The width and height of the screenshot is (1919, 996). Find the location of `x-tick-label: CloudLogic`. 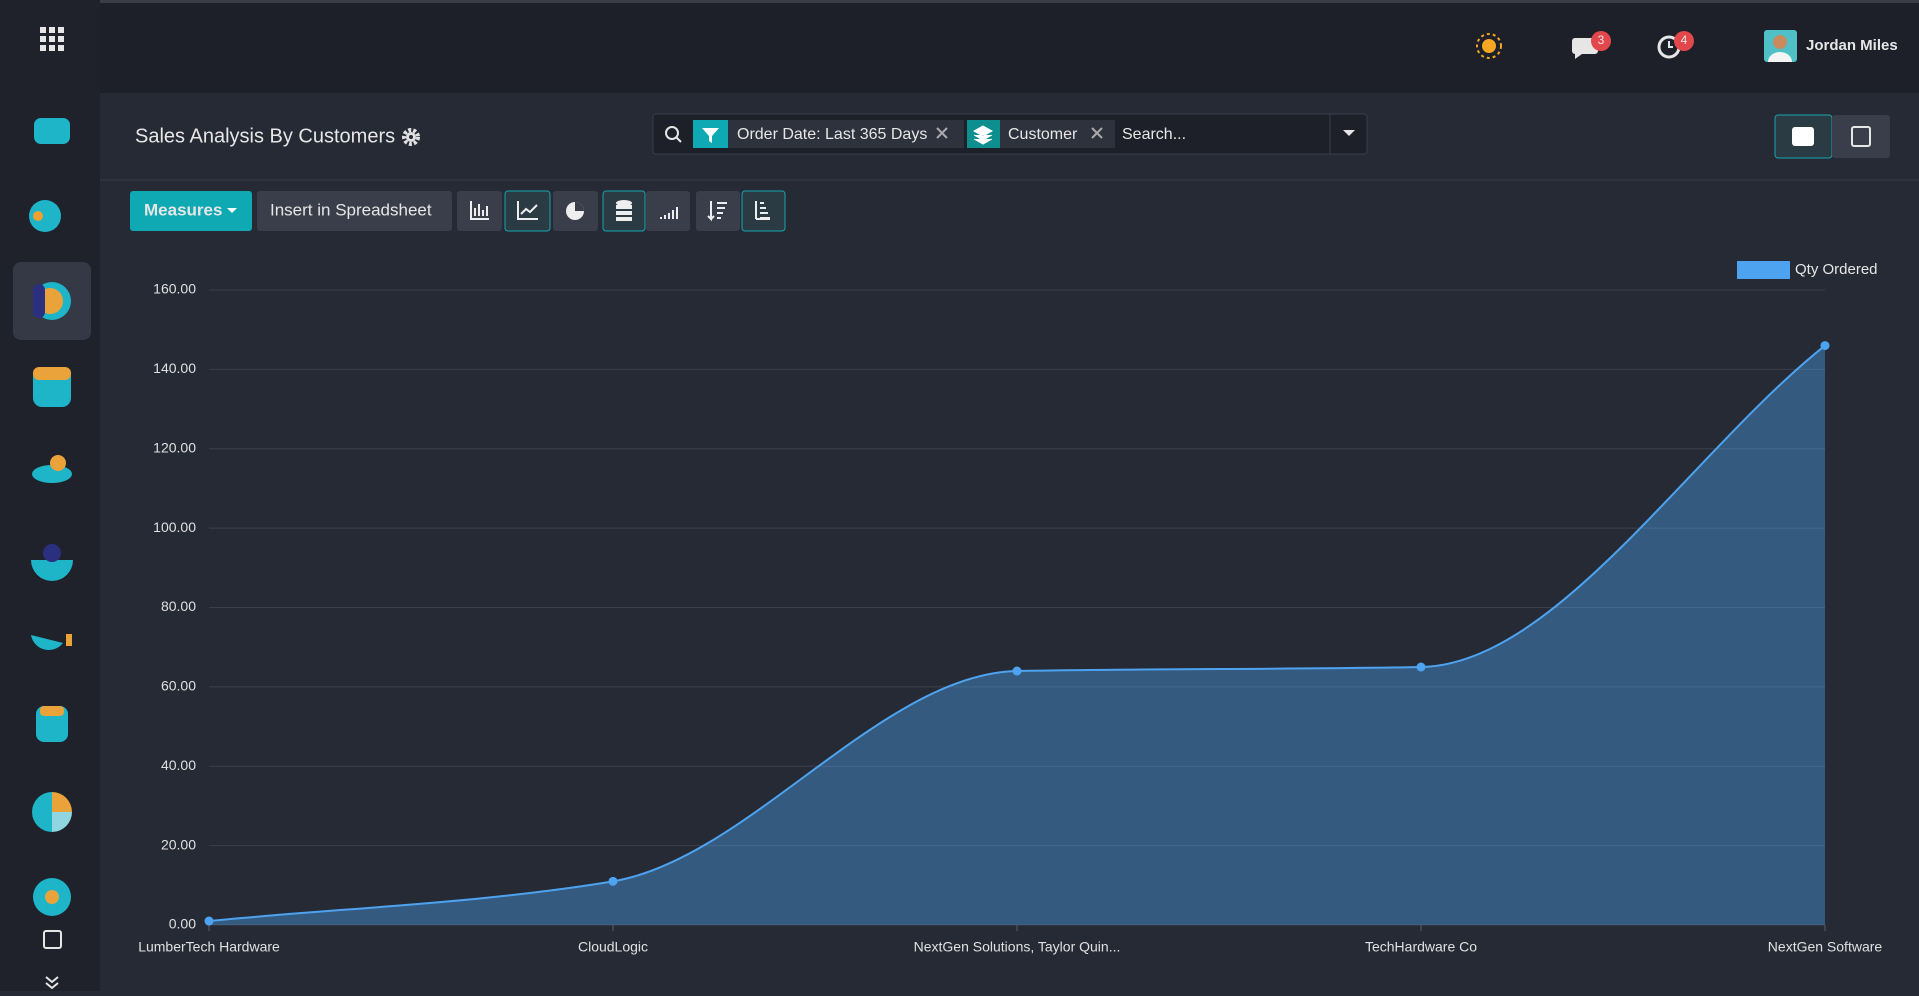

x-tick-label: CloudLogic is located at coordinates (613, 947).